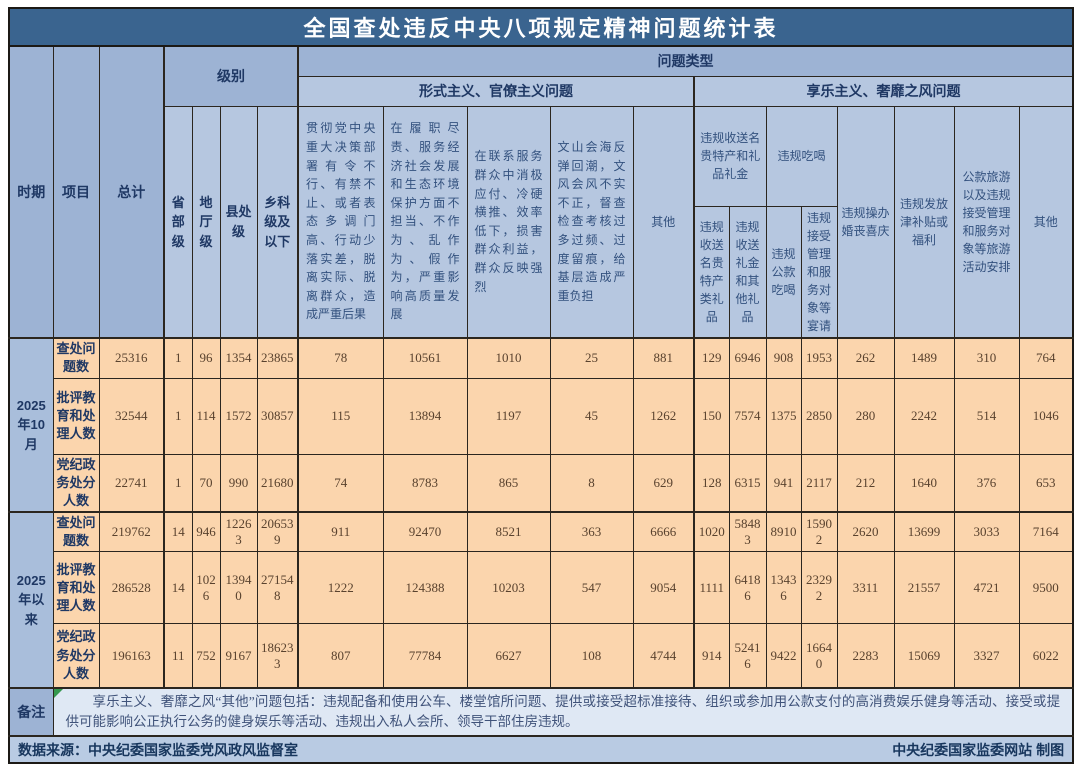 Image resolution: width=1080 pixels, height=771 pixels. What do you see at coordinates (865, 532) in the screenshot?
I see `value-cell: 2620` at bounding box center [865, 532].